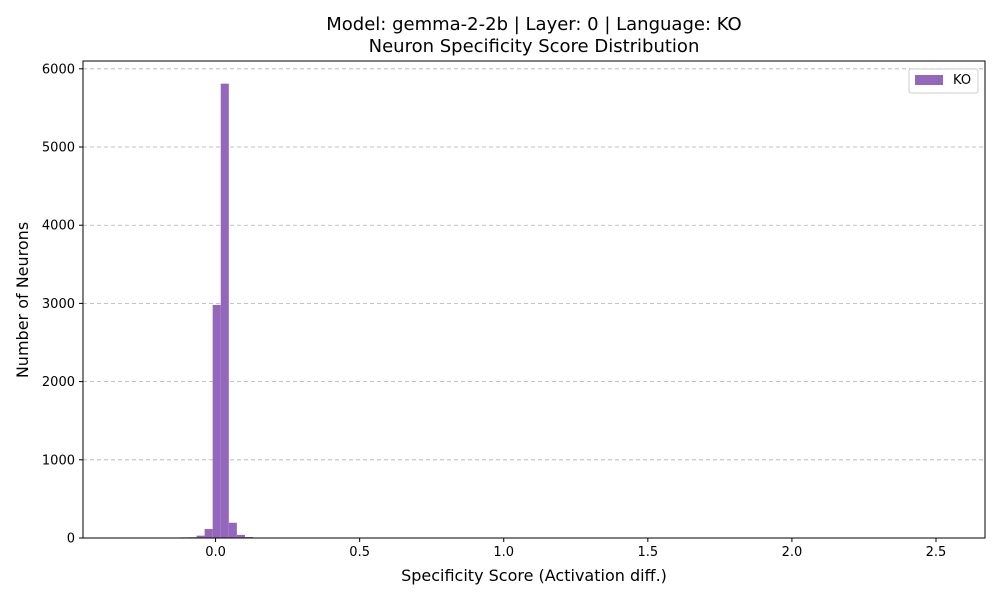  Describe the element at coordinates (215, 552) in the screenshot. I see `x-tick-label-0: 0.0` at that location.